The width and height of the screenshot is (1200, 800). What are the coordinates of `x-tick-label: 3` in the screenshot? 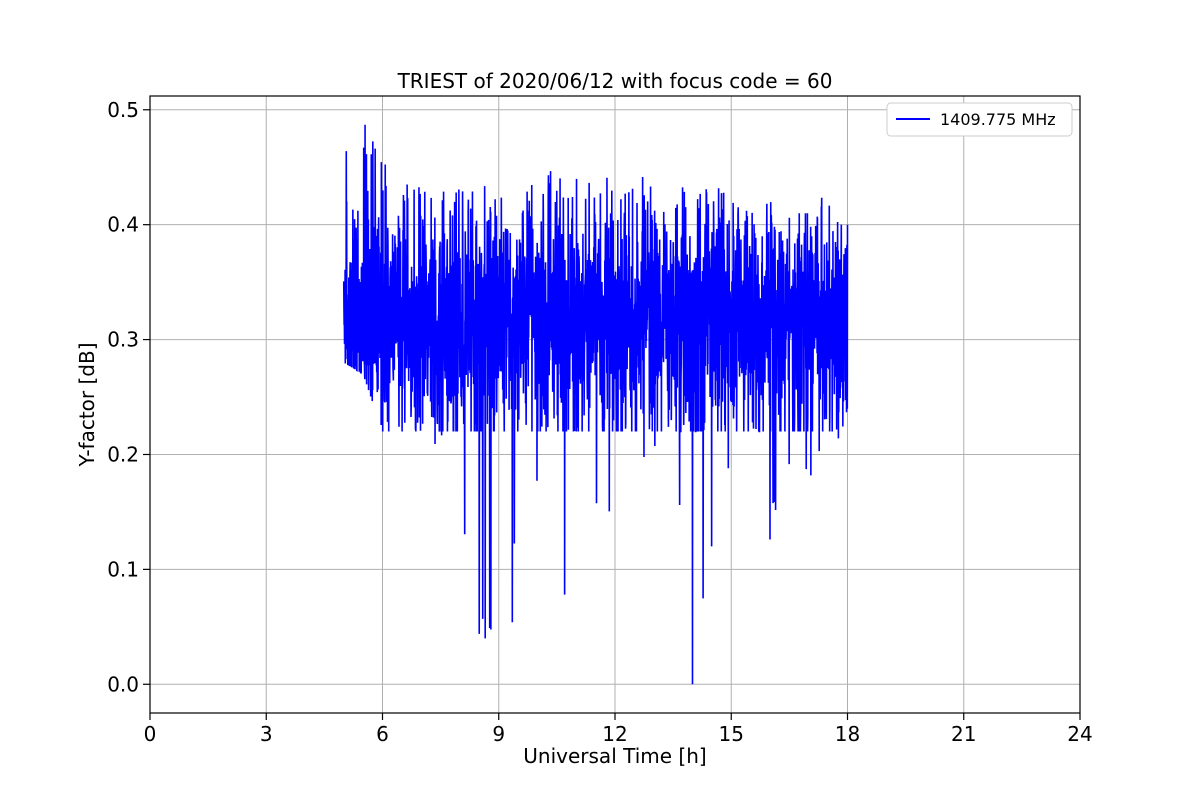 It's located at (266, 734).